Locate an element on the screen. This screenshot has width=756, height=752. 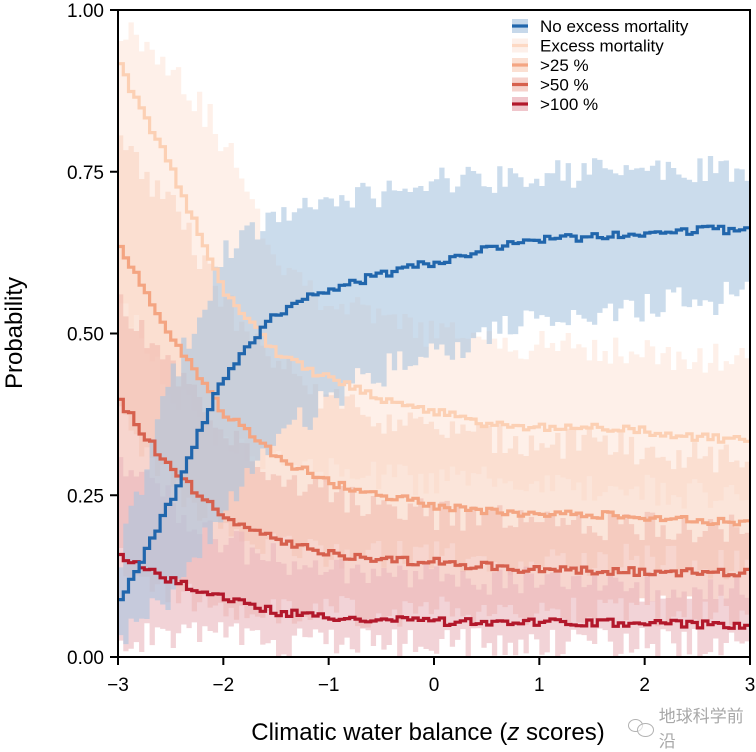
legend-item: >50 % is located at coordinates (550, 85).